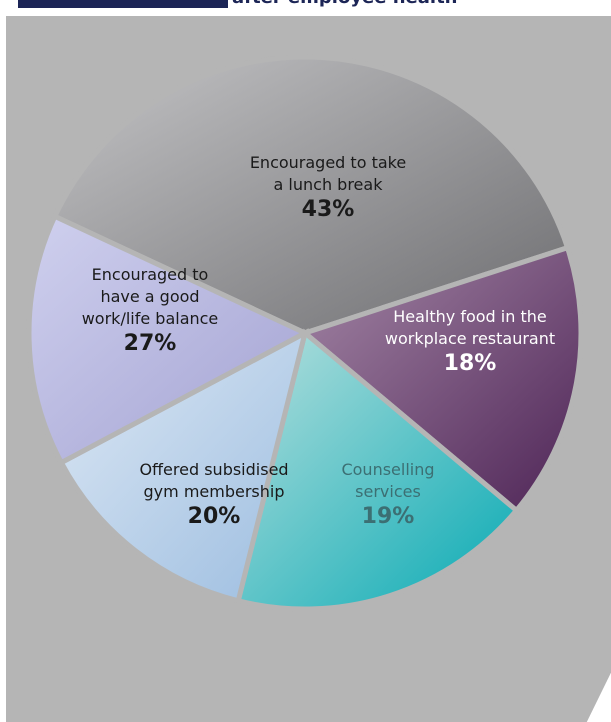 The height and width of the screenshot is (722, 611). What do you see at coordinates (329, 184) in the screenshot?
I see `slice-label: a lunch break` at bounding box center [329, 184].